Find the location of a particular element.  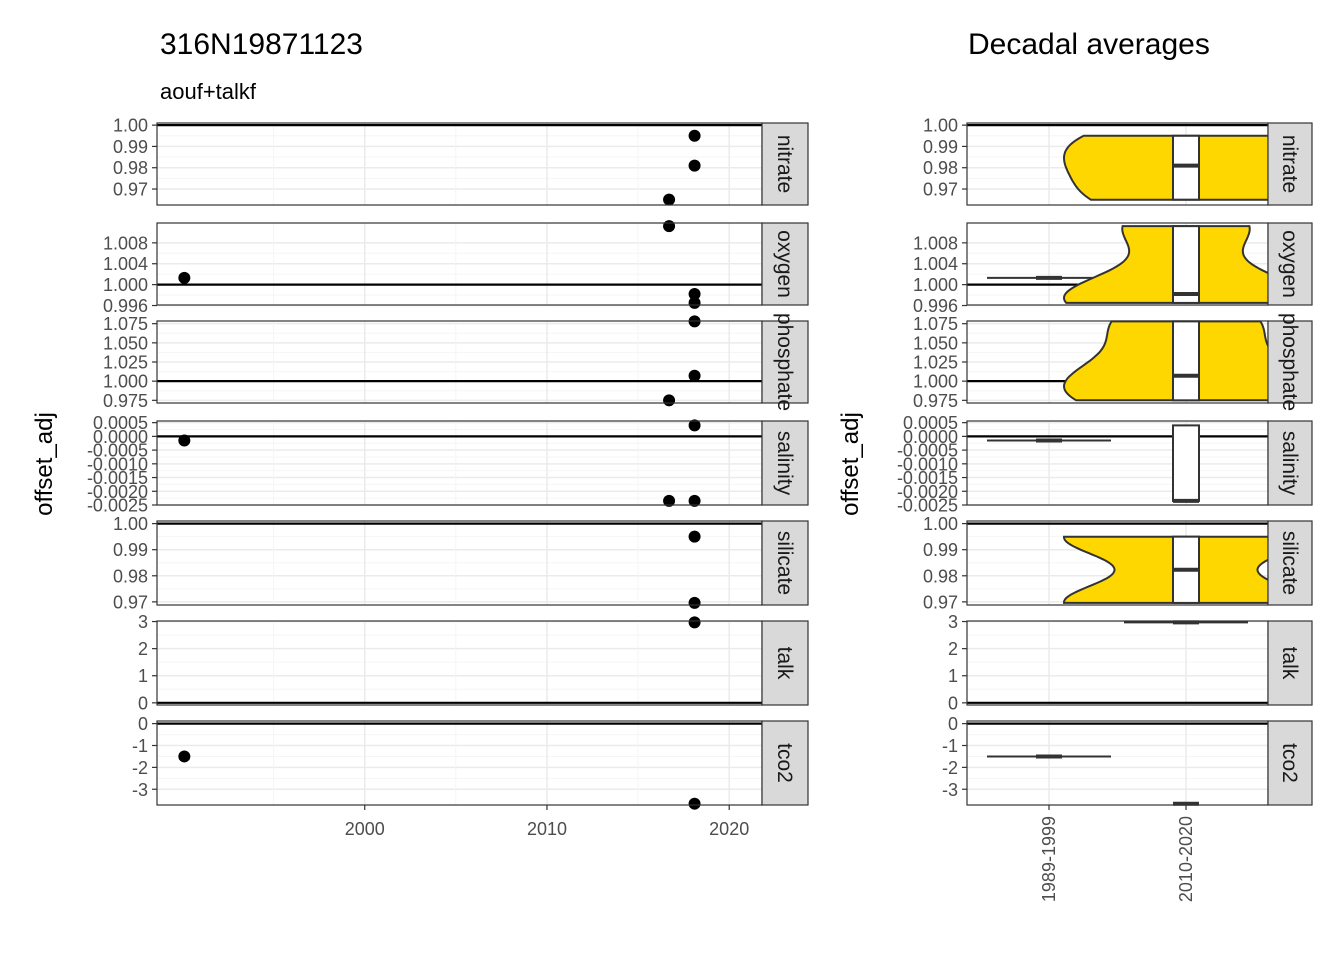

right-facet-silicate: 1.00 0.99 0.98 0.97 silicate is located at coordinates (1118, 563).